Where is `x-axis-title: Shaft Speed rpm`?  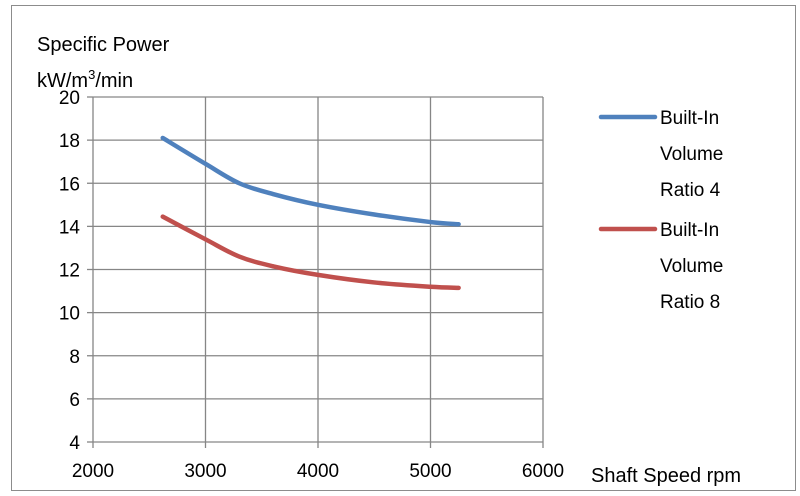 x-axis-title: Shaft Speed rpm is located at coordinates (666, 476).